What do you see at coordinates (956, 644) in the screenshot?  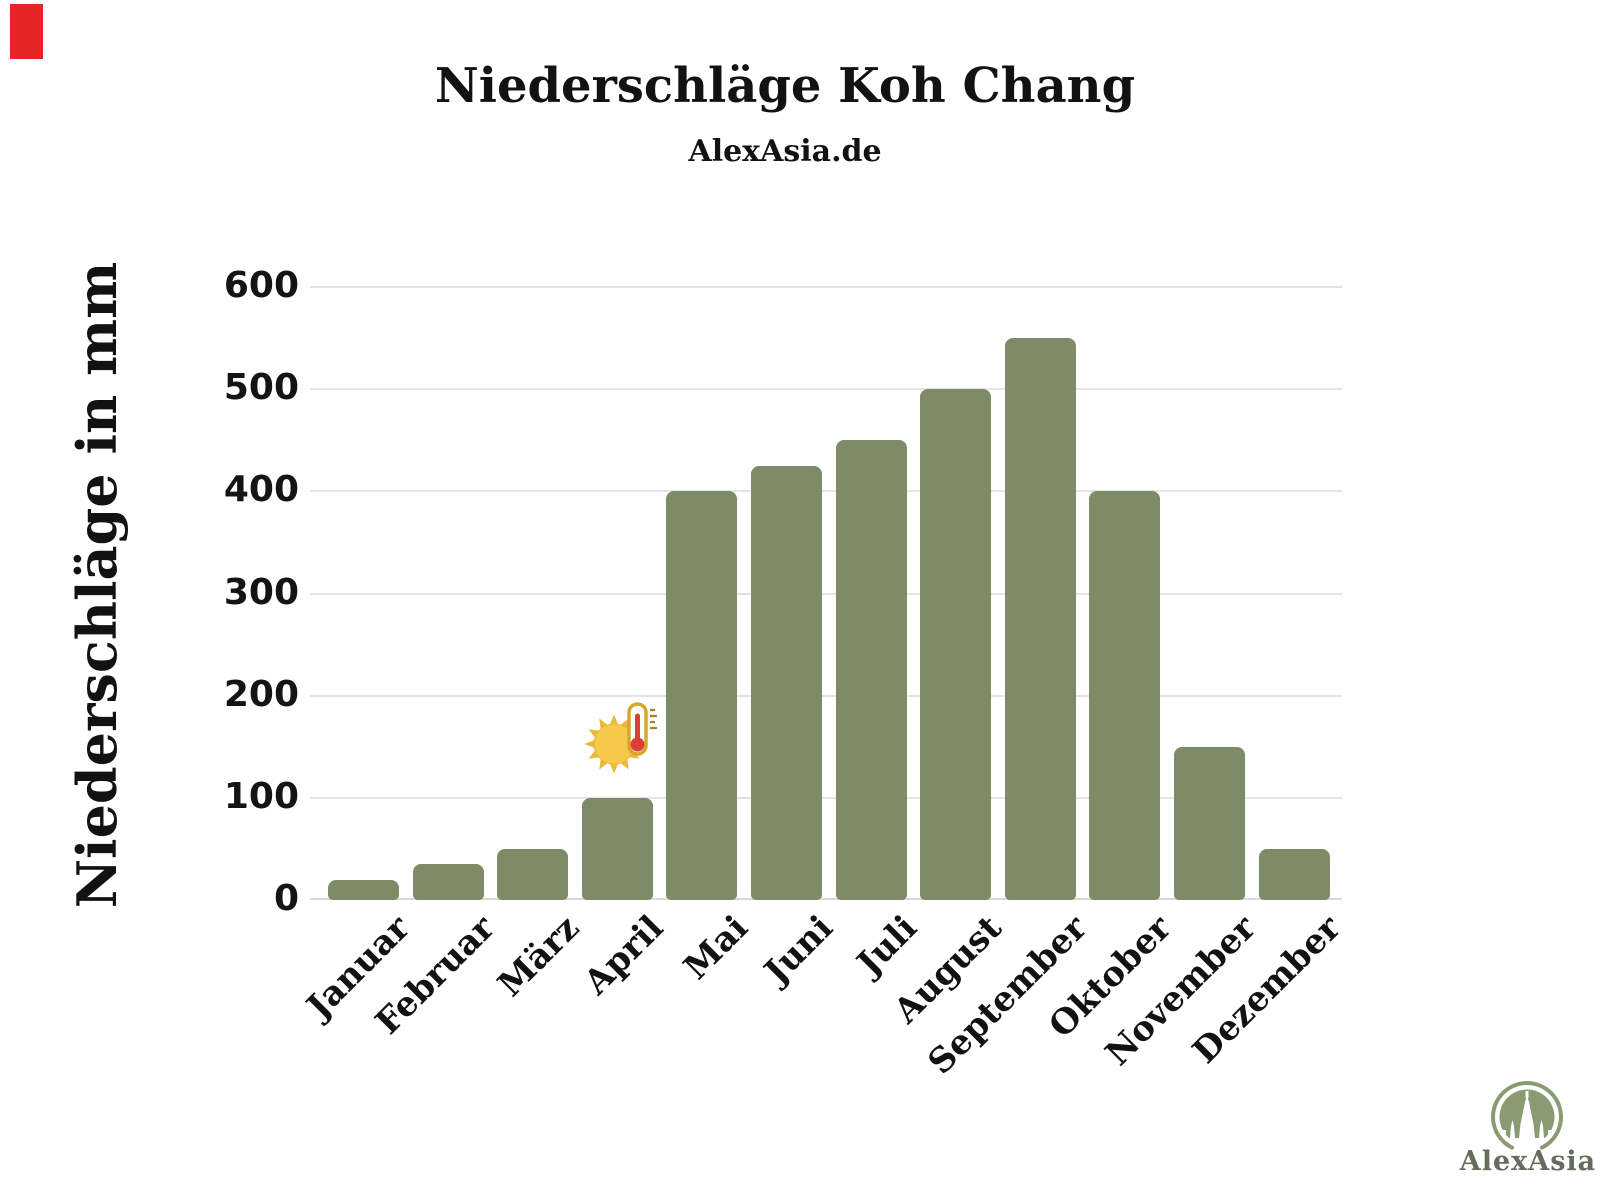 I see `bar-august` at bounding box center [956, 644].